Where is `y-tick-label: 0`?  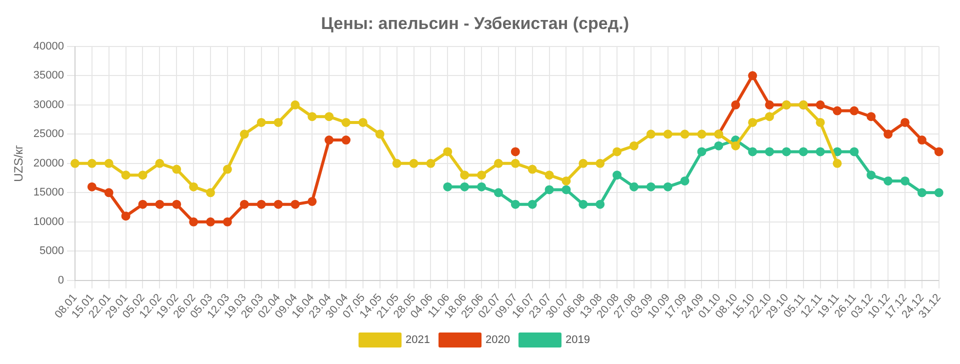
y-tick-label: 0 is located at coordinates (61, 280).